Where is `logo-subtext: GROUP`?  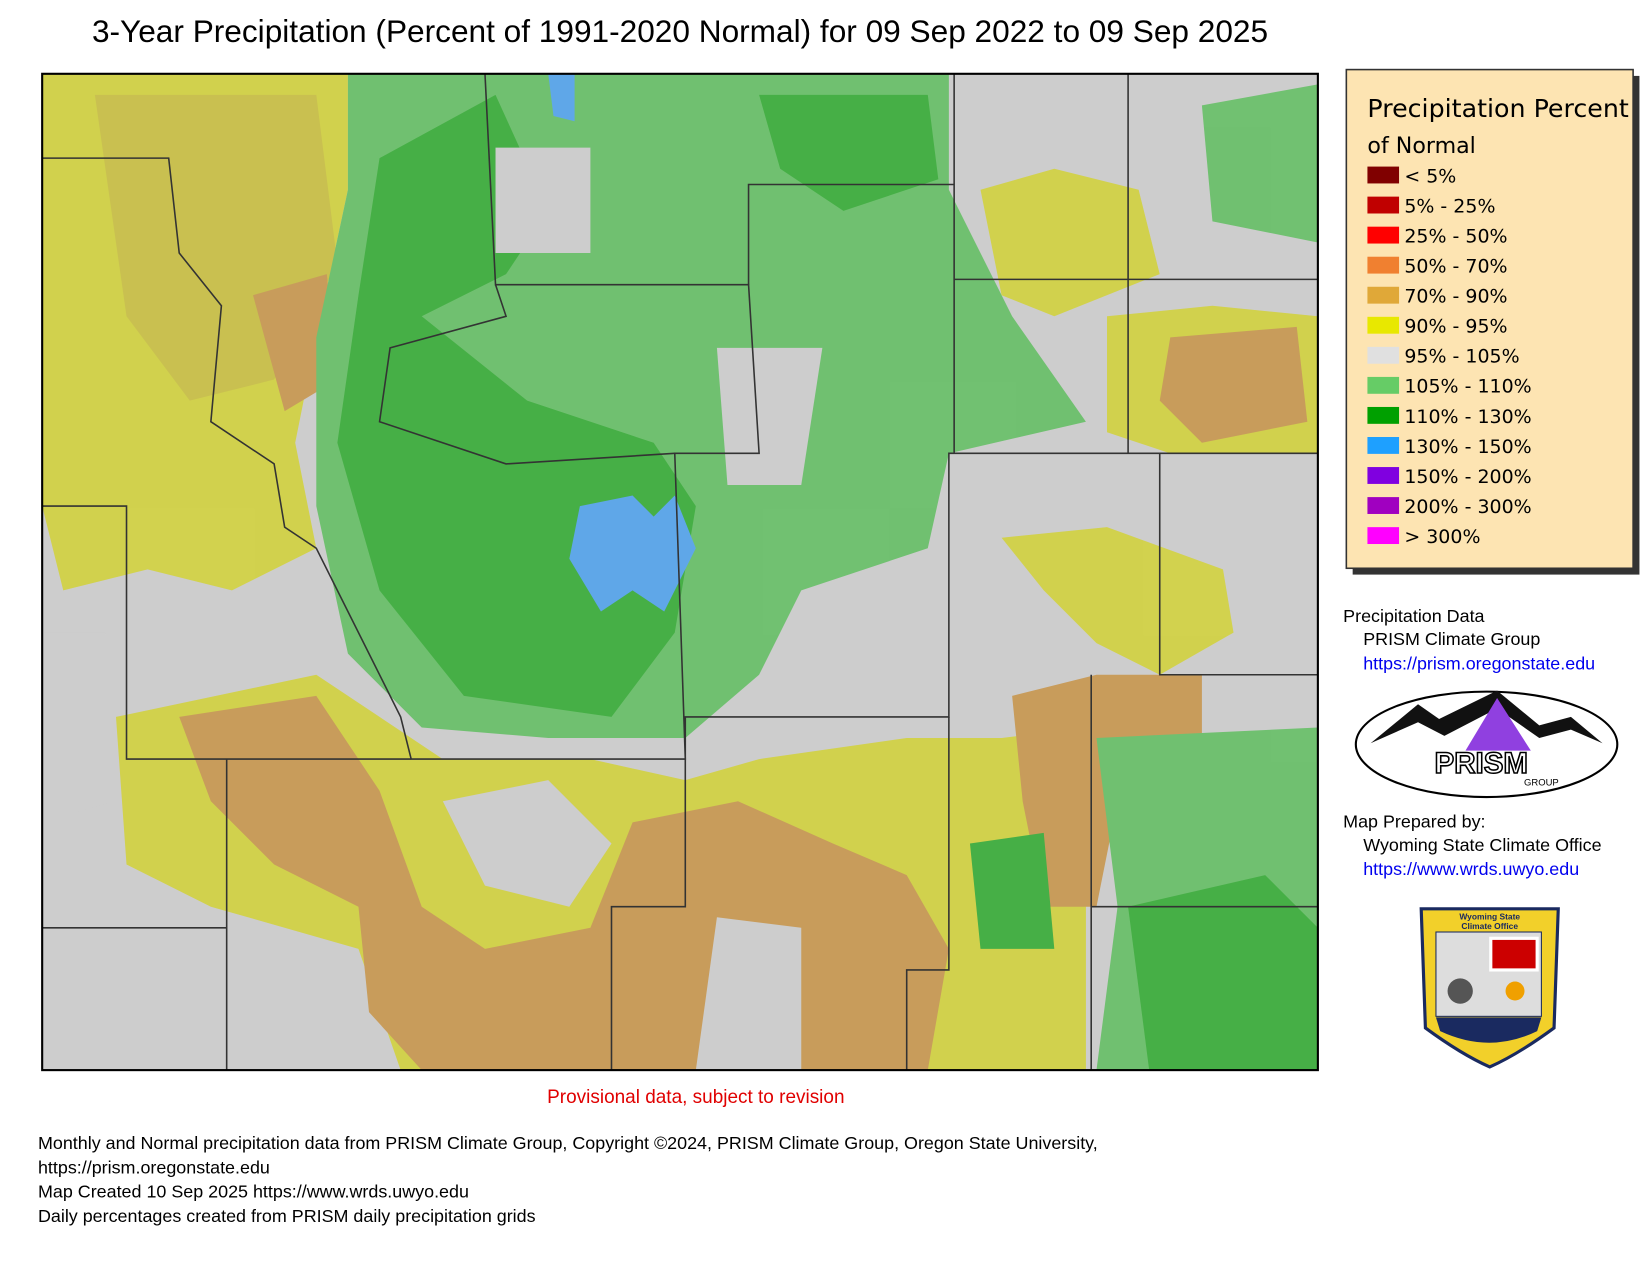 logo-subtext: GROUP is located at coordinates (1541, 782).